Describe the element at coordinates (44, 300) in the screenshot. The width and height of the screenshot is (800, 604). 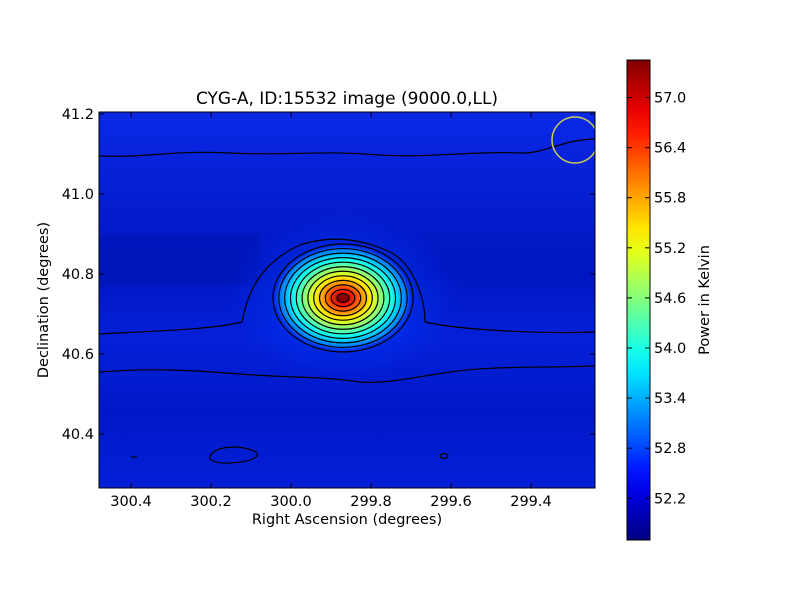
I see `y-axis-label: Declination (degrees)` at that location.